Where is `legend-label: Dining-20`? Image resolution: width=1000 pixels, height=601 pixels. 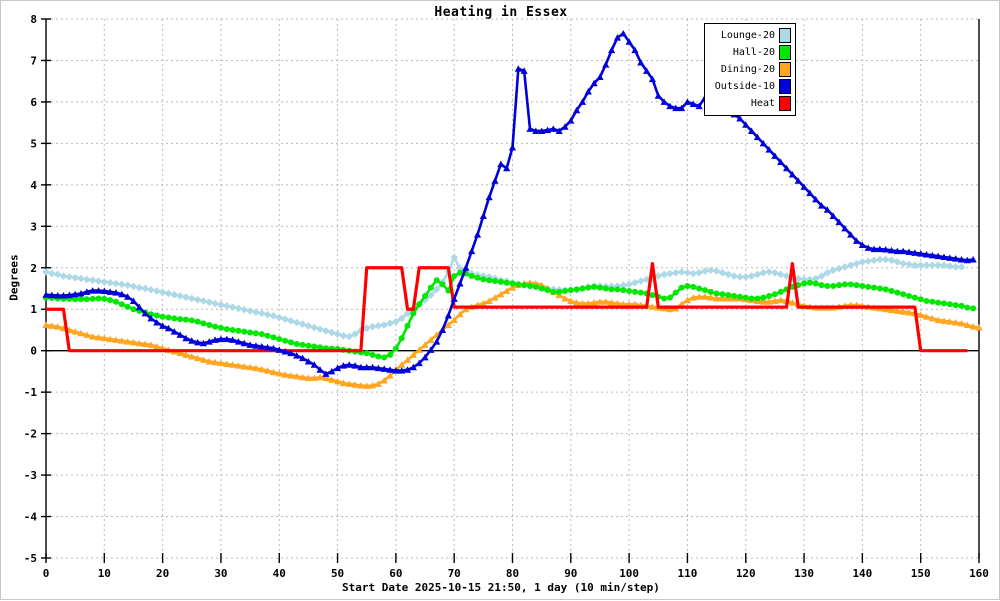
legend-label: Dining-20 is located at coordinates (747, 69).